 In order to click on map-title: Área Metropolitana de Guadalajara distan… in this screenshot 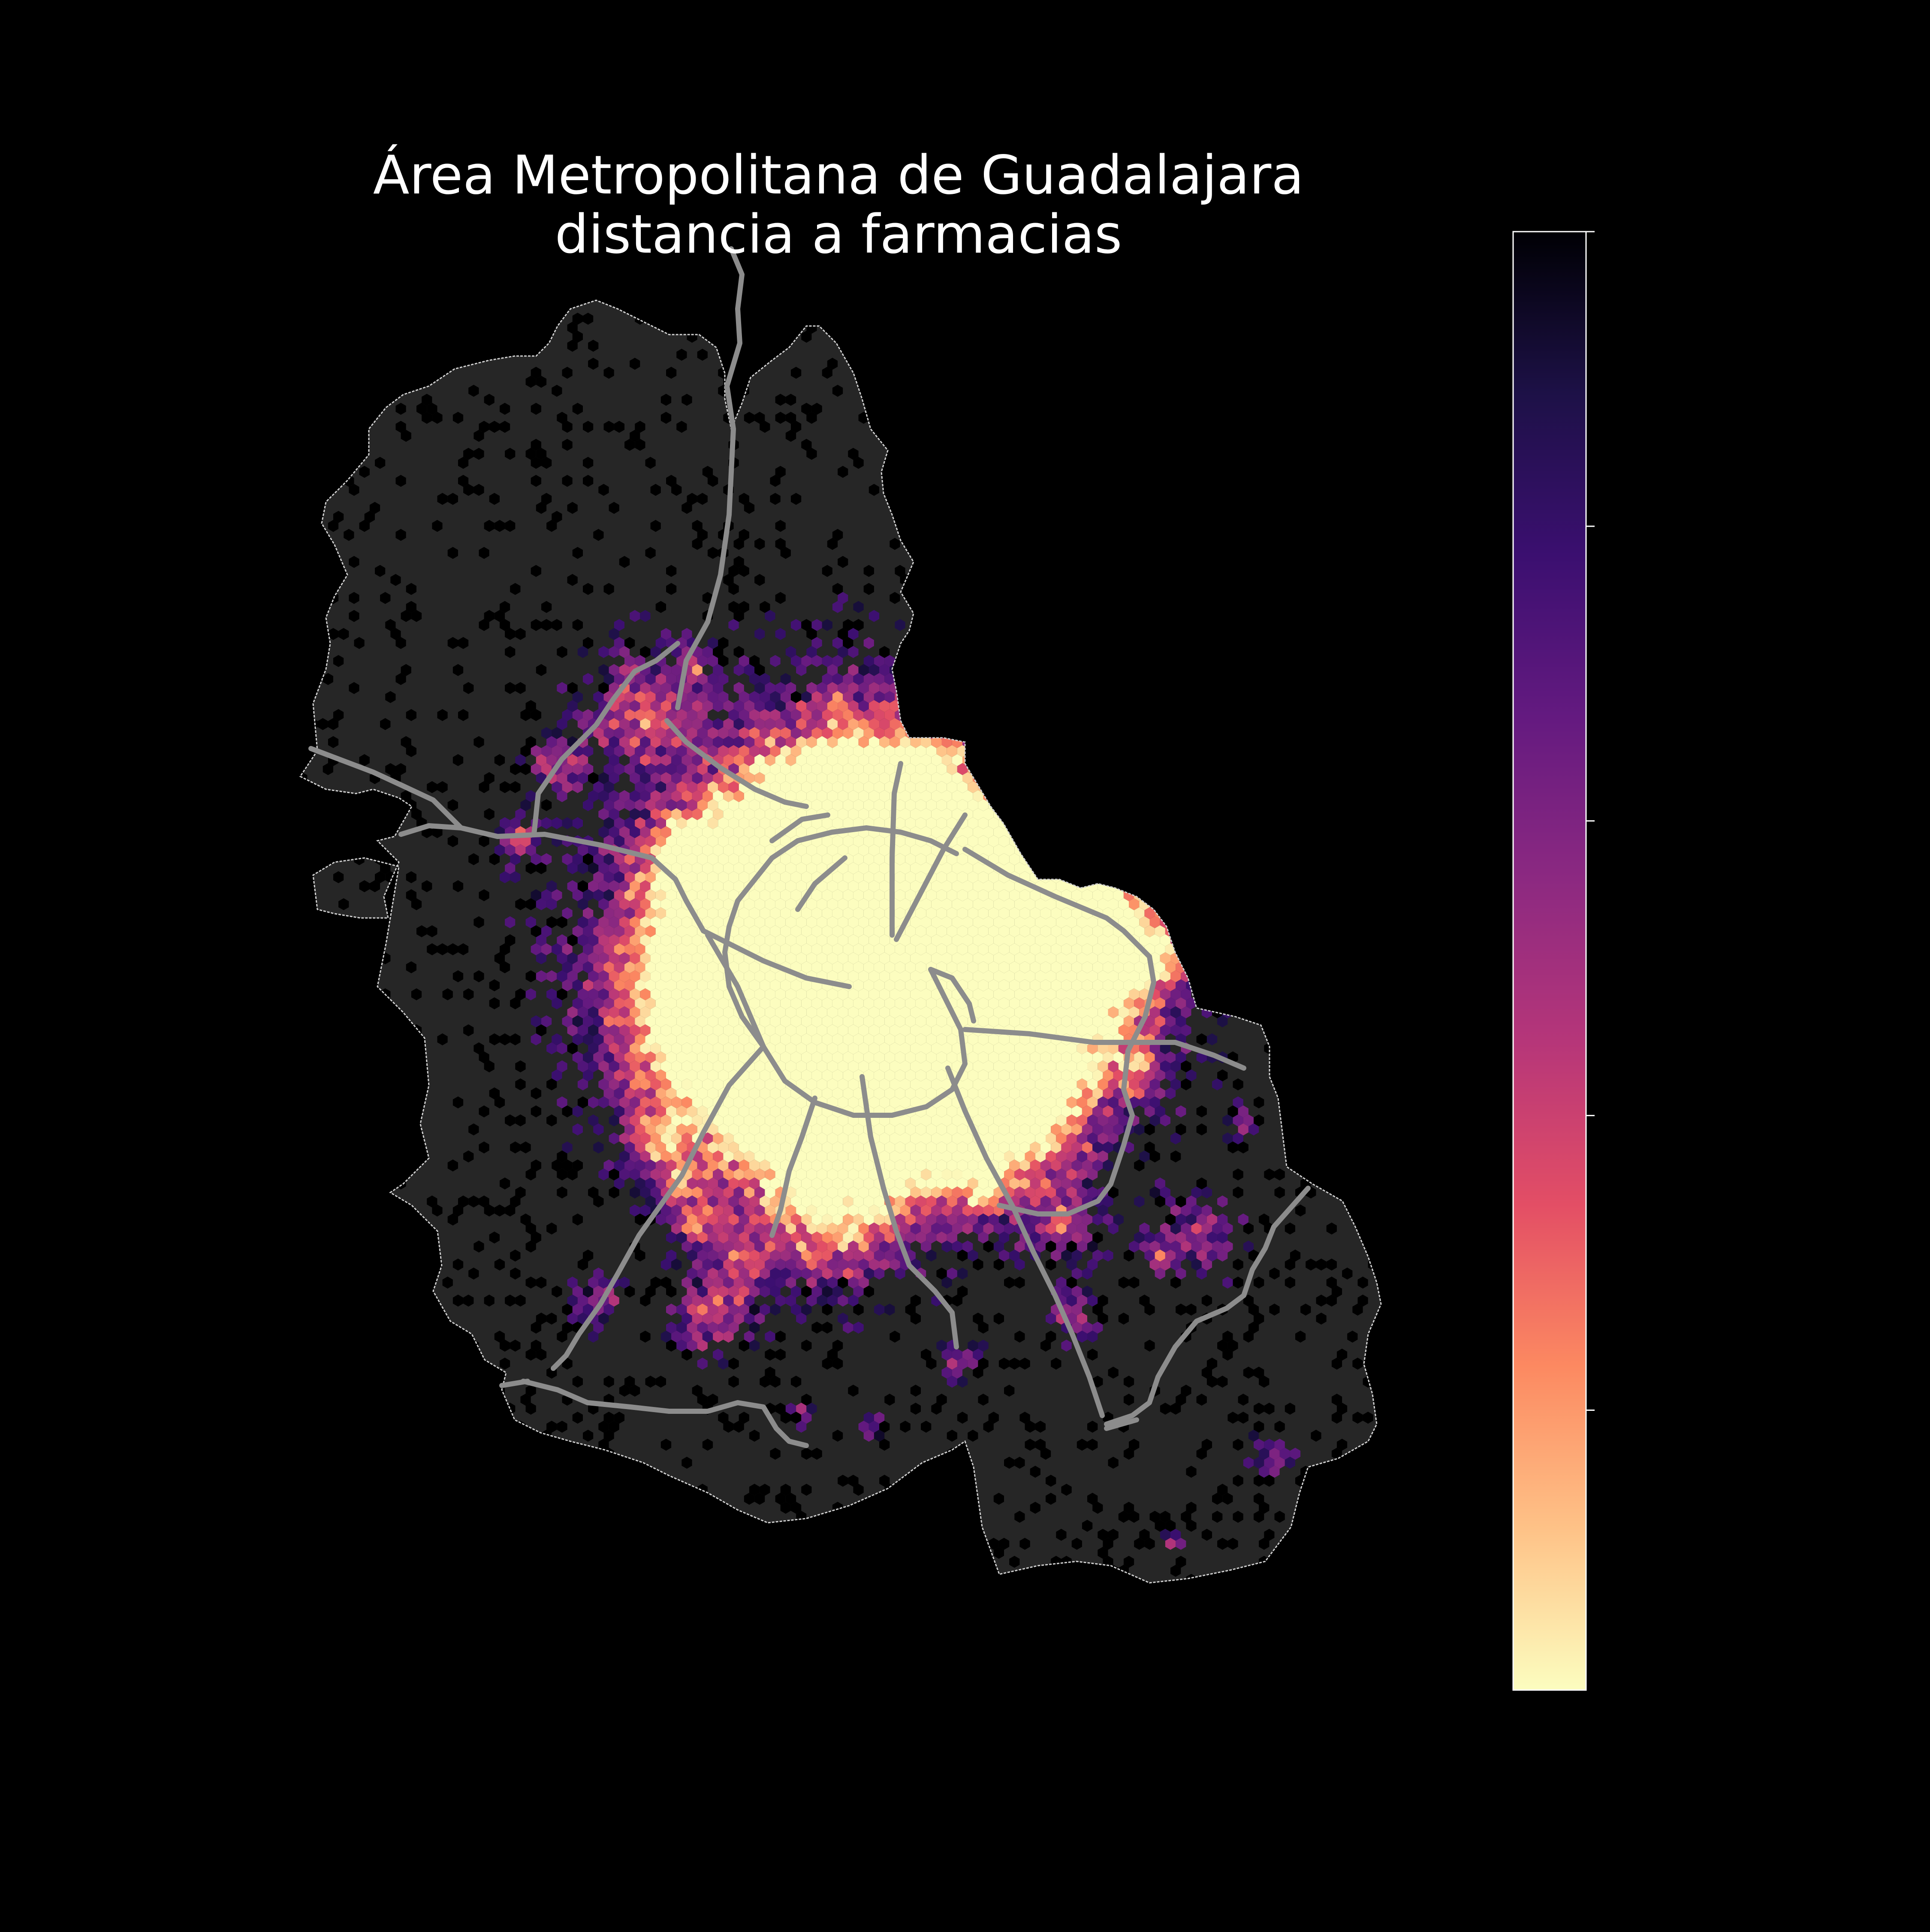, I will do `click(838, 205)`.